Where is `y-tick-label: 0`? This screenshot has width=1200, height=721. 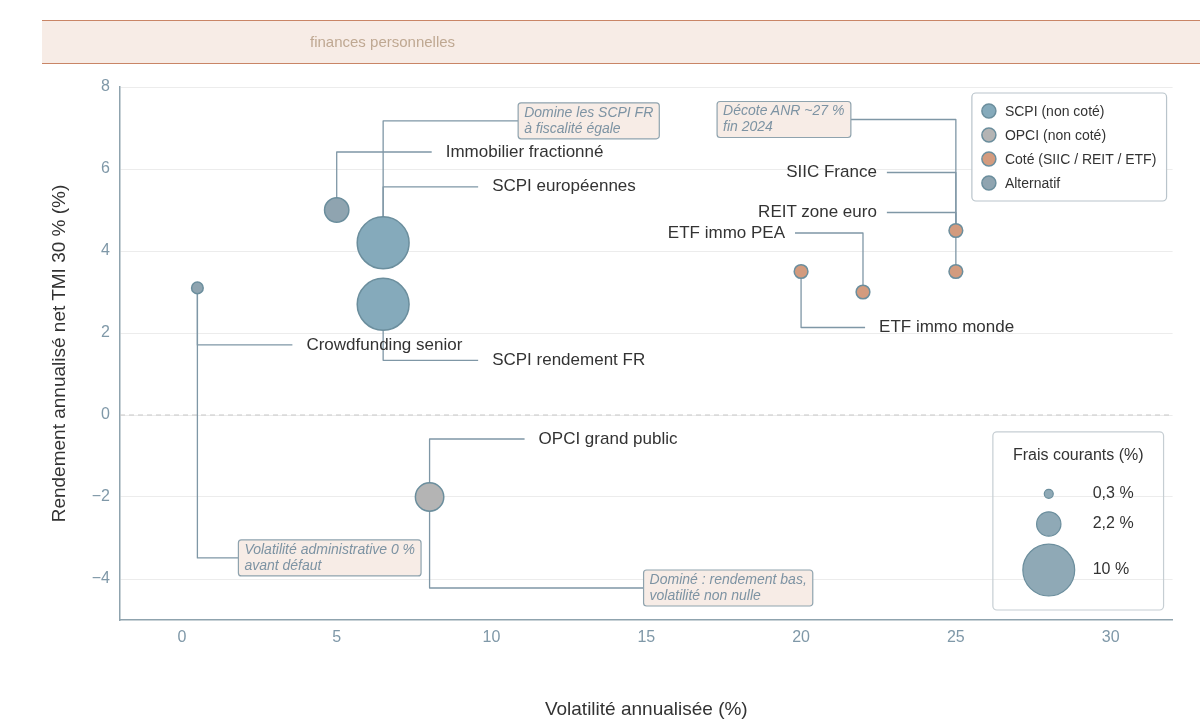
y-tick-label: 0 is located at coordinates (106, 414).